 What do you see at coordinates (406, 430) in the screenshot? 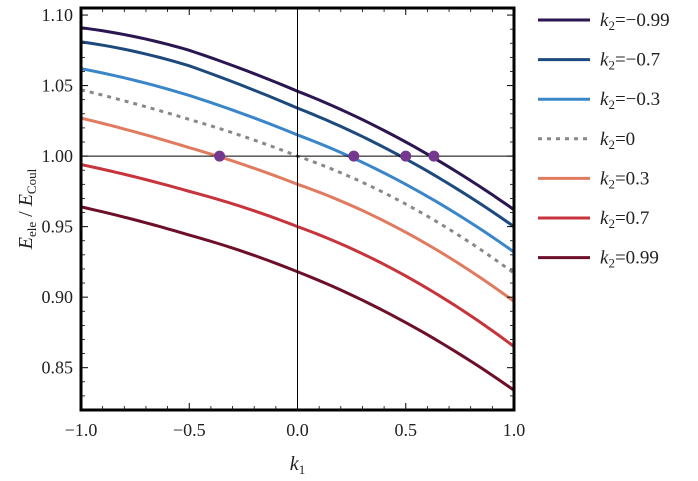
I see `x-tick-label: 0.5` at bounding box center [406, 430].